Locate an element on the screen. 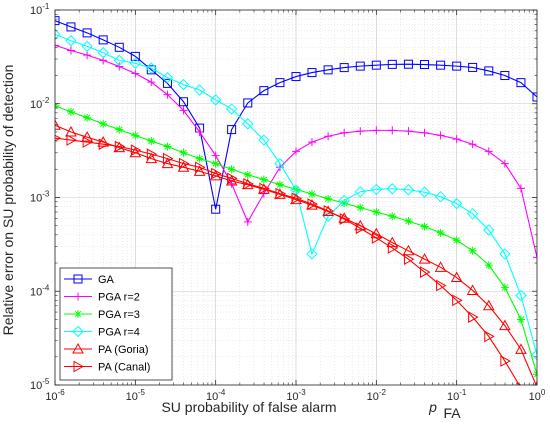 Image resolution: width=550 pixels, height=440 pixels. y-tick-label: 10⁻³ is located at coordinates (40, 197).